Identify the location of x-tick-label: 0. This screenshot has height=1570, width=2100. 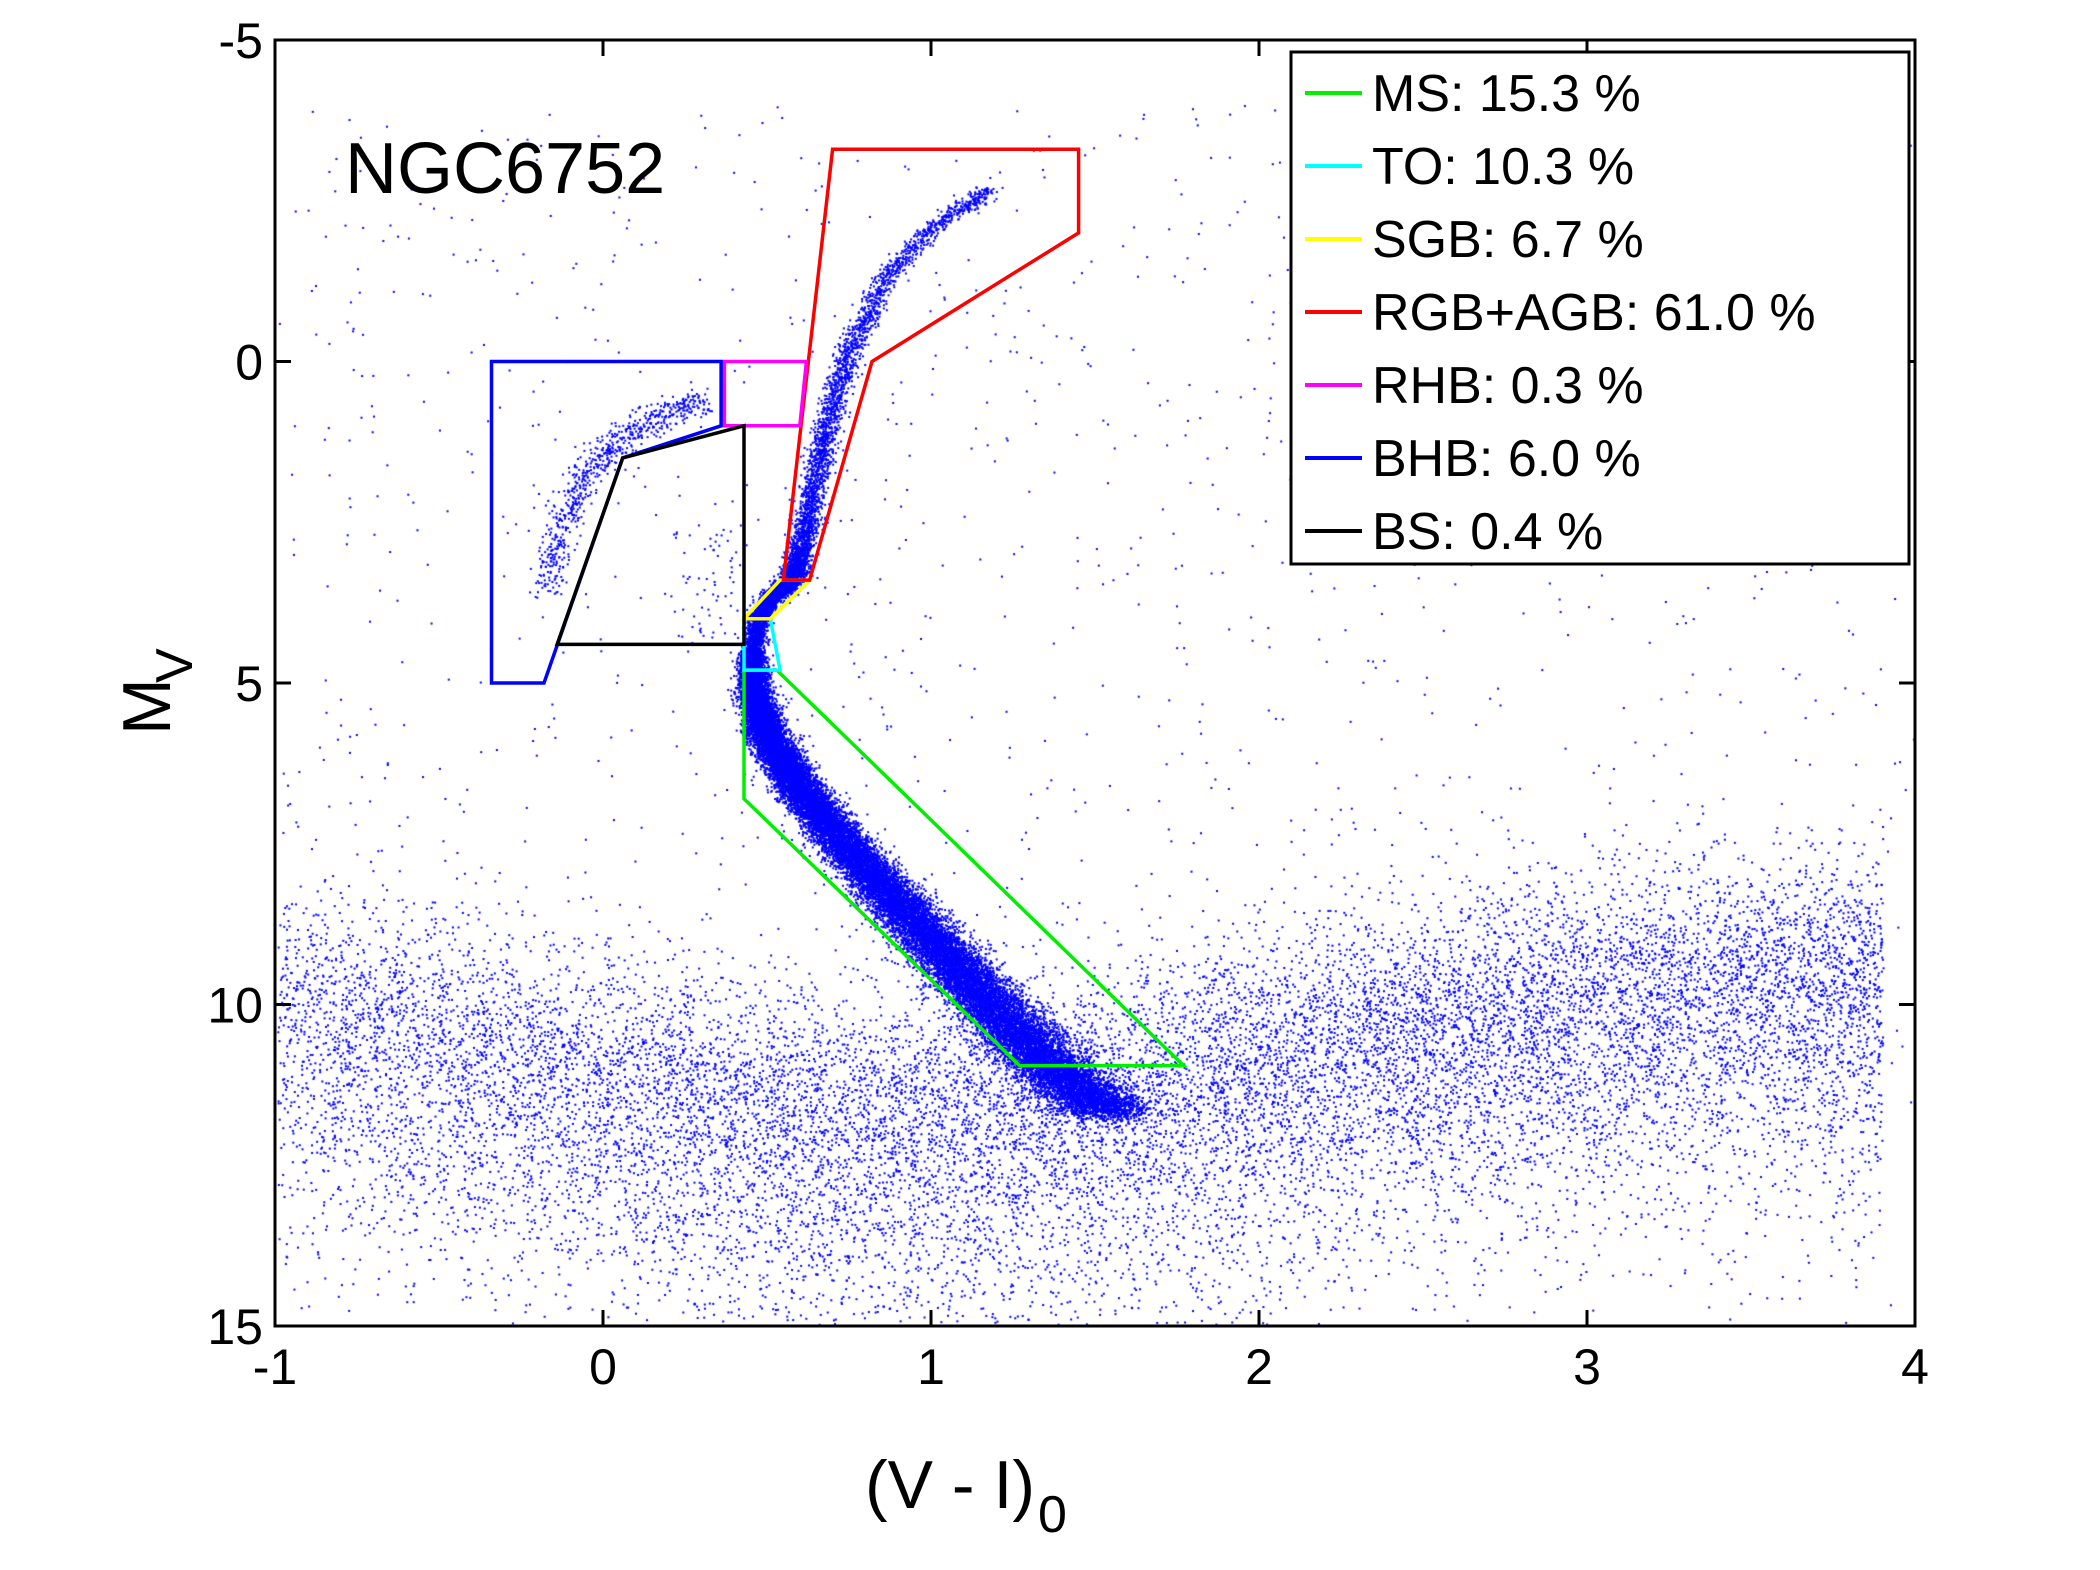
(603, 1367).